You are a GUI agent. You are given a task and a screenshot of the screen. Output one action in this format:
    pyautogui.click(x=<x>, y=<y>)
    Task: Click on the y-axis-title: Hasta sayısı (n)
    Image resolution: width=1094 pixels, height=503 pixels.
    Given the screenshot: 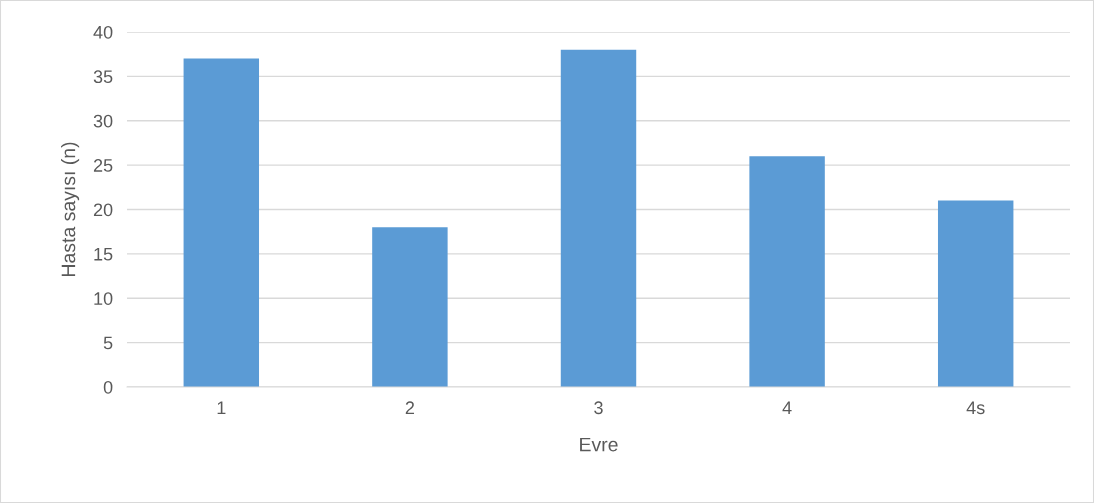 What is the action you would take?
    pyautogui.click(x=70, y=209)
    